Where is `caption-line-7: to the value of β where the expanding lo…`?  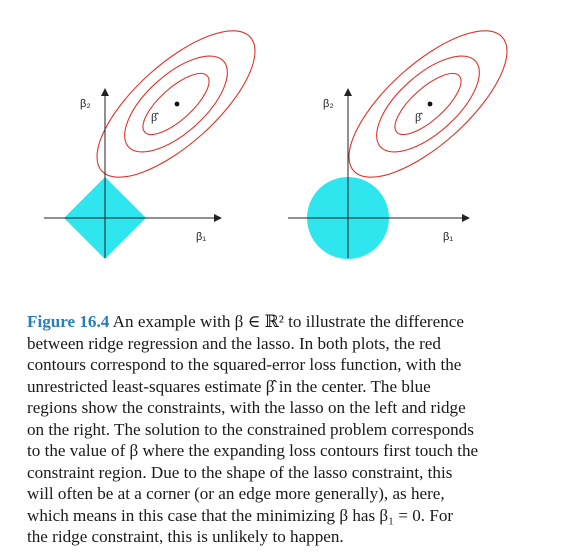
caption-line-7: to the value of β where the expanding lo… is located at coordinates (253, 450).